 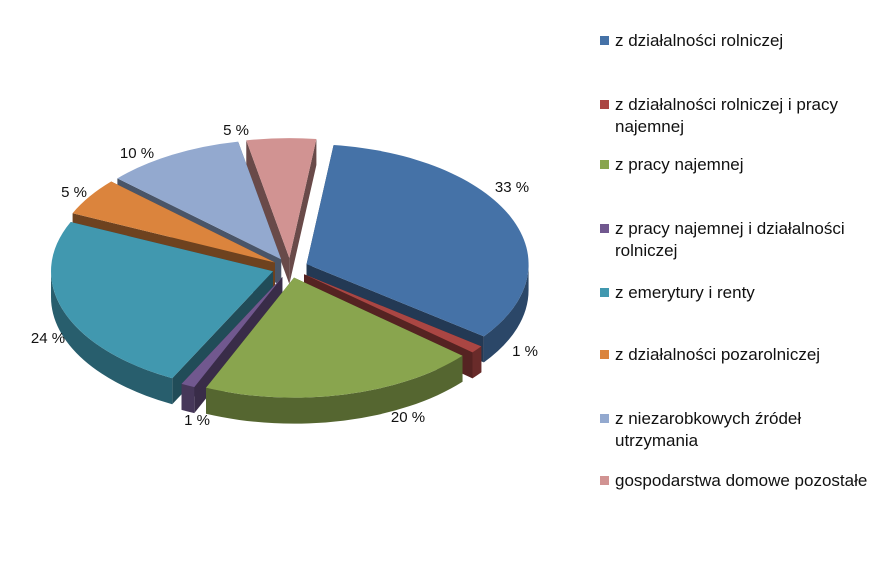 I want to click on pie-value-label: 24 %, so click(x=48, y=338).